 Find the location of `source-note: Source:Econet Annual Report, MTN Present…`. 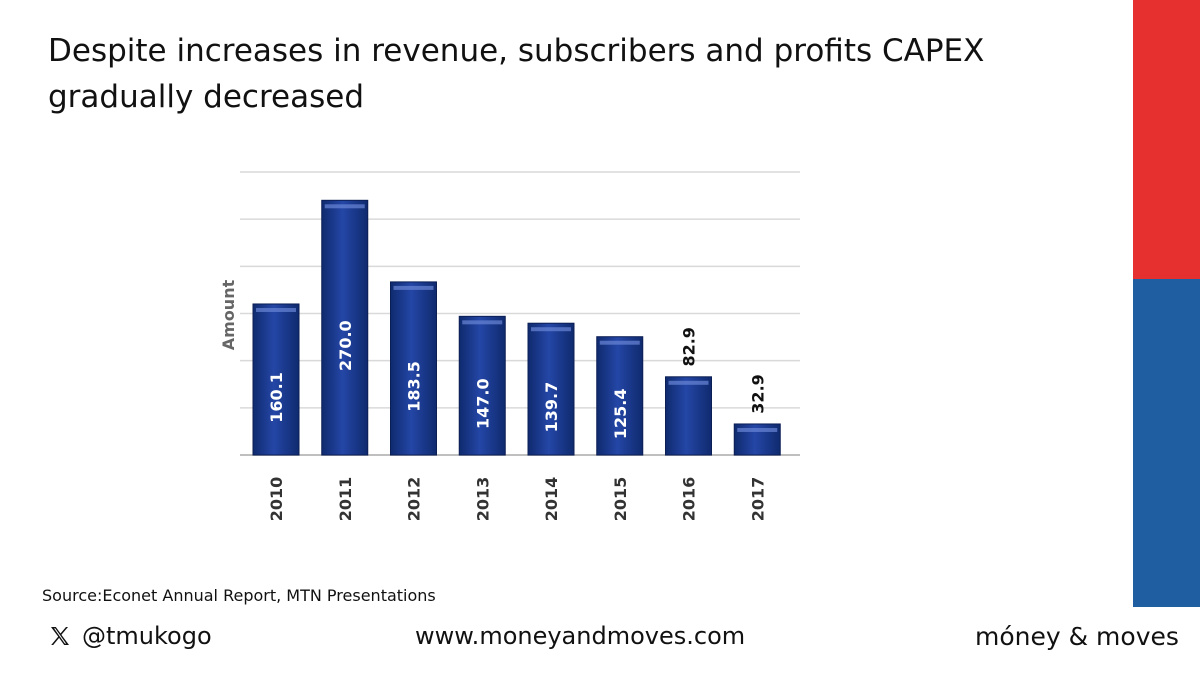

source-note: Source:Econet Annual Report, MTN Present… is located at coordinates (239, 595).